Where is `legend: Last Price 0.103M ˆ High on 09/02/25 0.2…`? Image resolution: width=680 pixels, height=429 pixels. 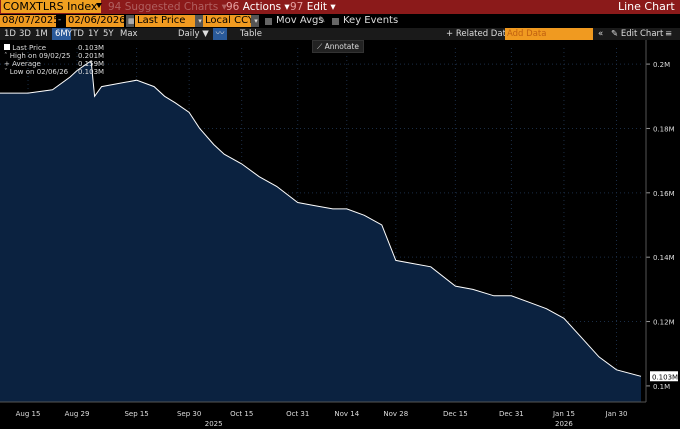 legend: Last Price 0.103M ˆ High on 09/02/25 0.2… is located at coordinates (54, 60).